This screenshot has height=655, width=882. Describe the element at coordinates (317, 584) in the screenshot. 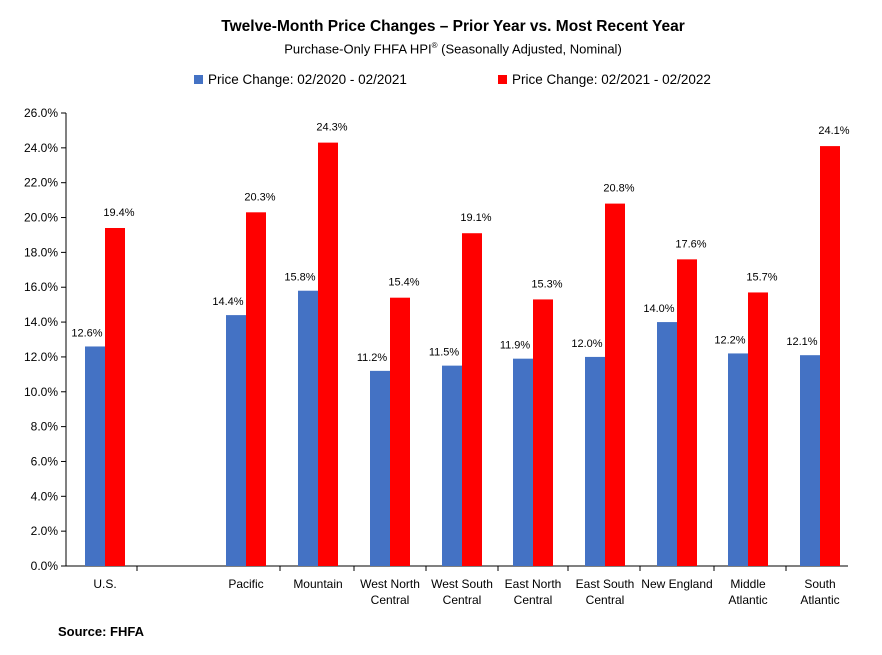

I see `x-category-label: Mountain` at that location.